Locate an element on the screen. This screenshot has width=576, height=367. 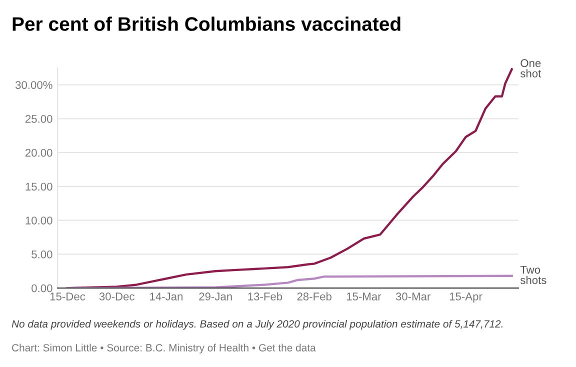
x-tick-label: 30-Mar is located at coordinates (413, 296).